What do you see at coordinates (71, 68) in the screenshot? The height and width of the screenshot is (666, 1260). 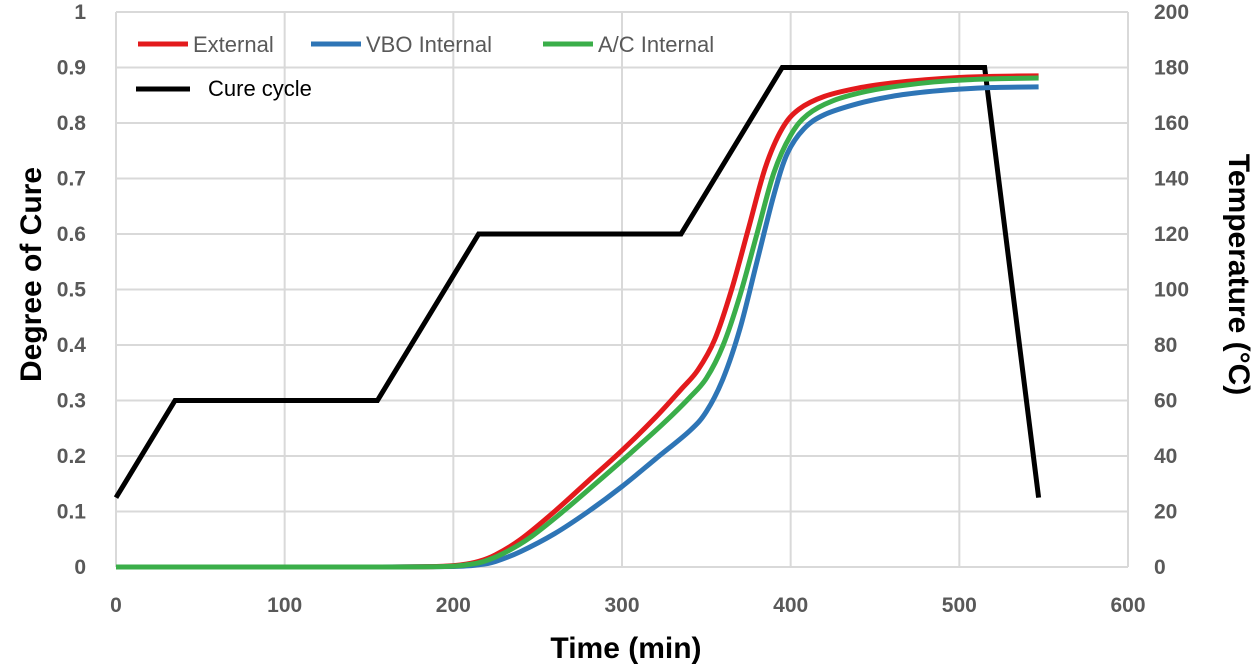 I see `y-tick-label: 0.9` at bounding box center [71, 68].